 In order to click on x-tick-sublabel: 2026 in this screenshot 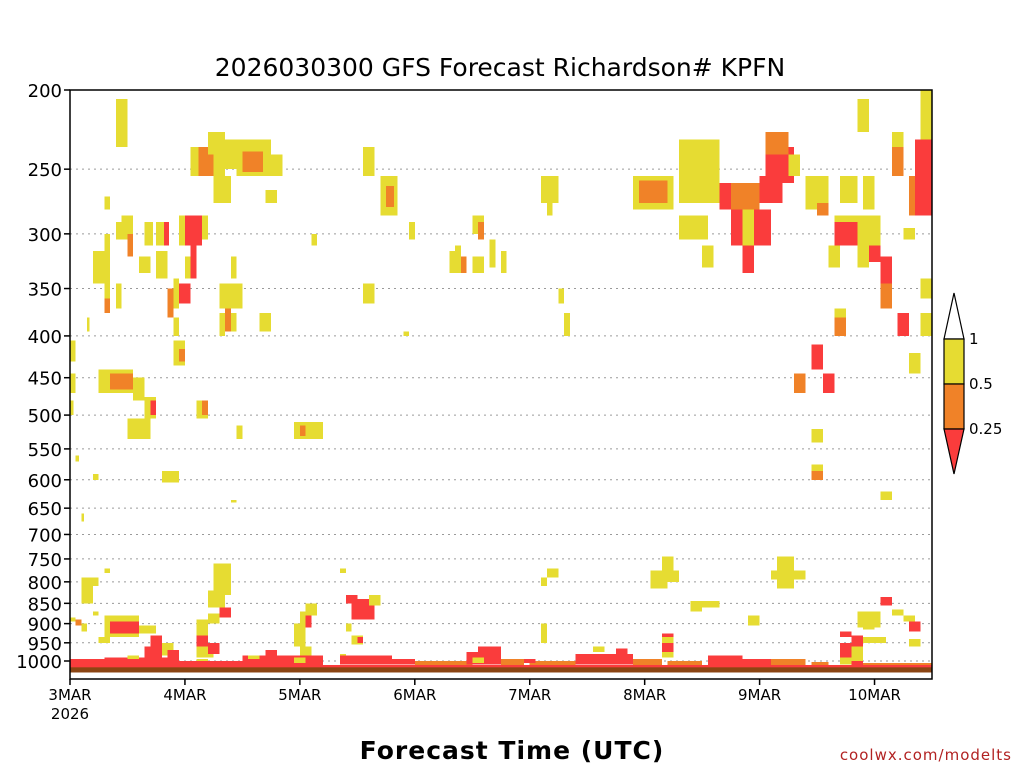, I will do `click(70, 714)`.